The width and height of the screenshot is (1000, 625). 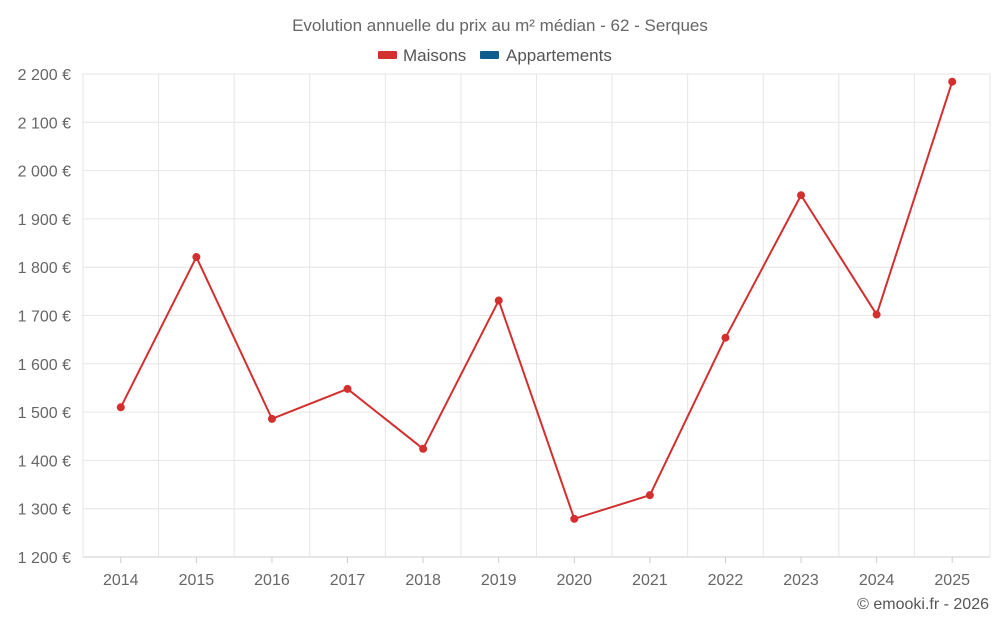 I want to click on x-tick-label: 2015, so click(x=197, y=580).